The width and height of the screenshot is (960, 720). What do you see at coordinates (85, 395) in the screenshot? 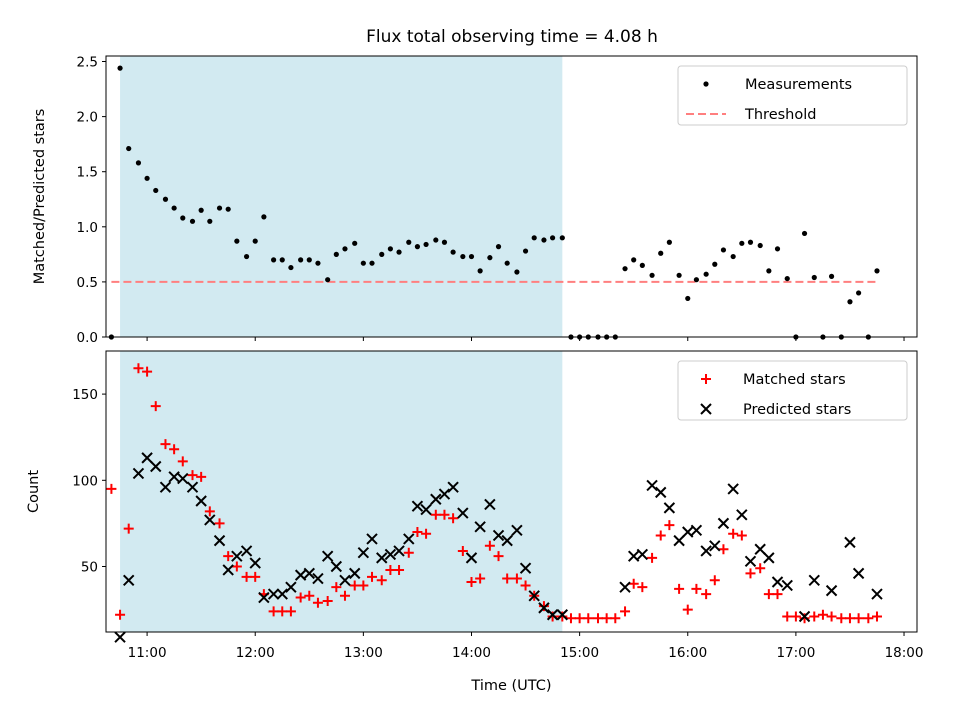
I see `y-tick-label: 150` at bounding box center [85, 395].